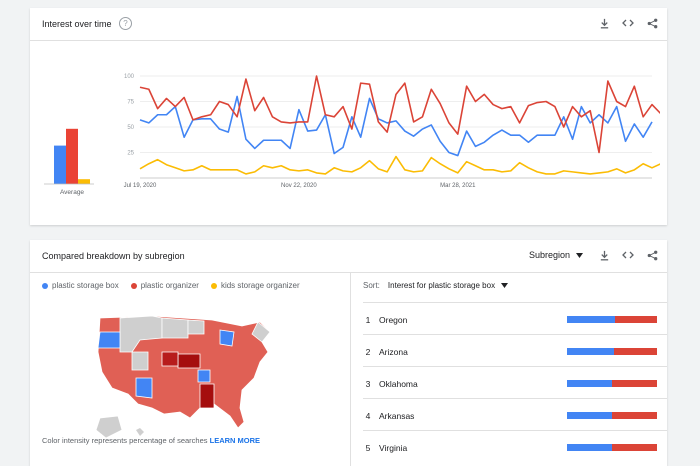  I want to click on map-region-arizona, so click(144, 388).